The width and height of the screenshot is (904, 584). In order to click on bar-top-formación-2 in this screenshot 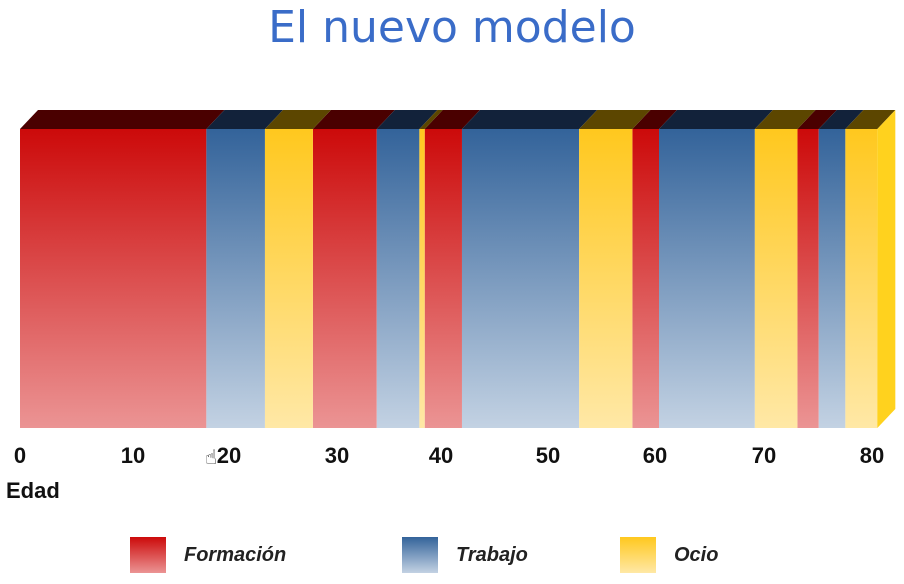, I will do `click(452, 119)`.